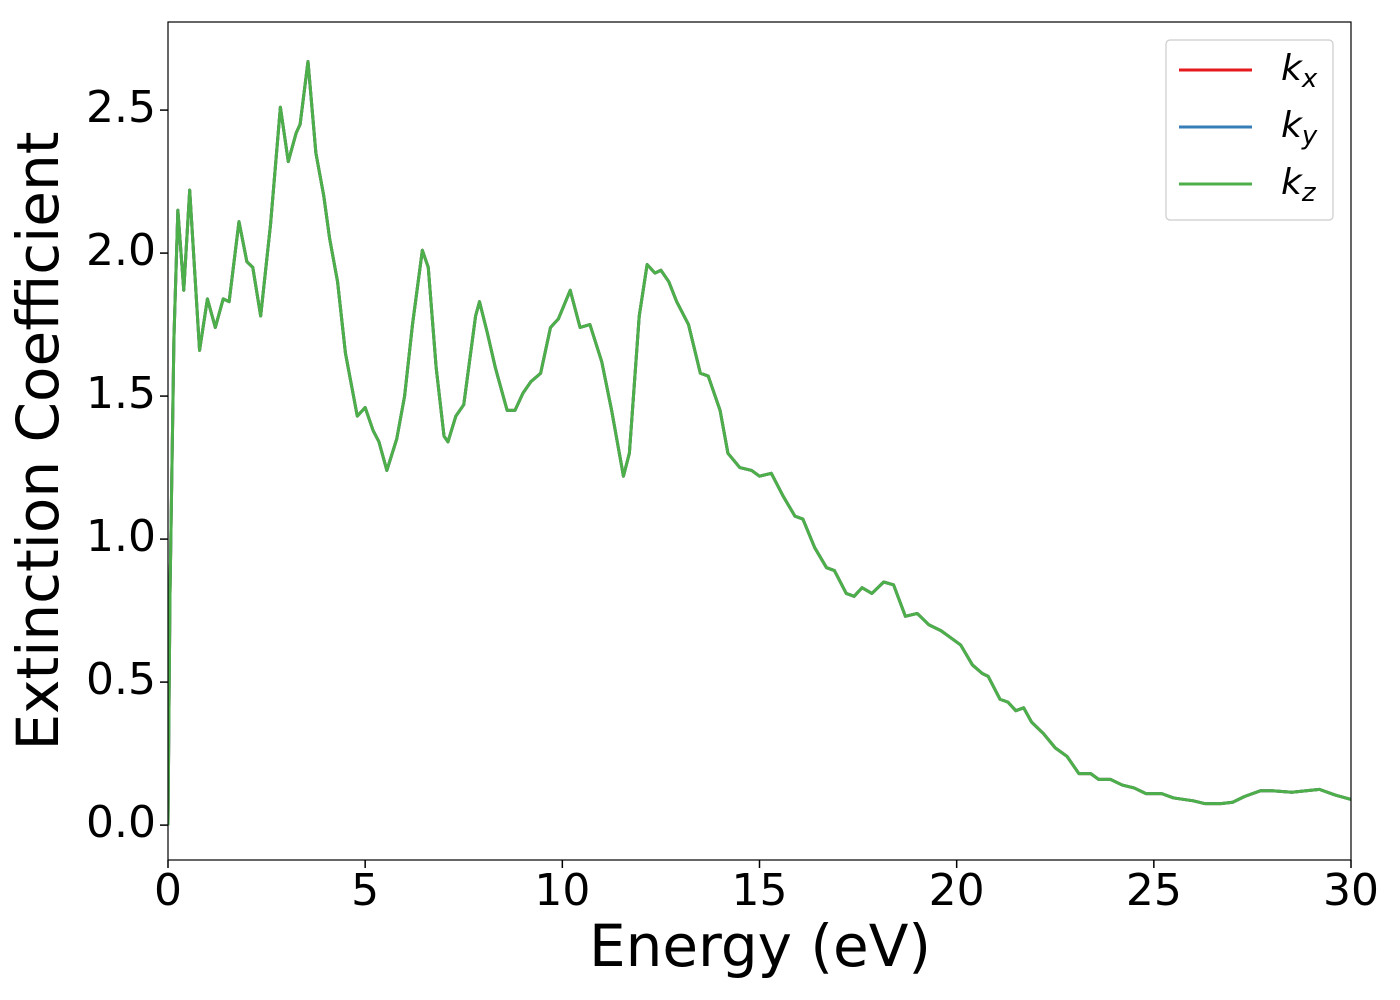 The image size is (1400, 1000). Describe the element at coordinates (121, 822) in the screenshot. I see `y-tick-label: 0.0` at that location.